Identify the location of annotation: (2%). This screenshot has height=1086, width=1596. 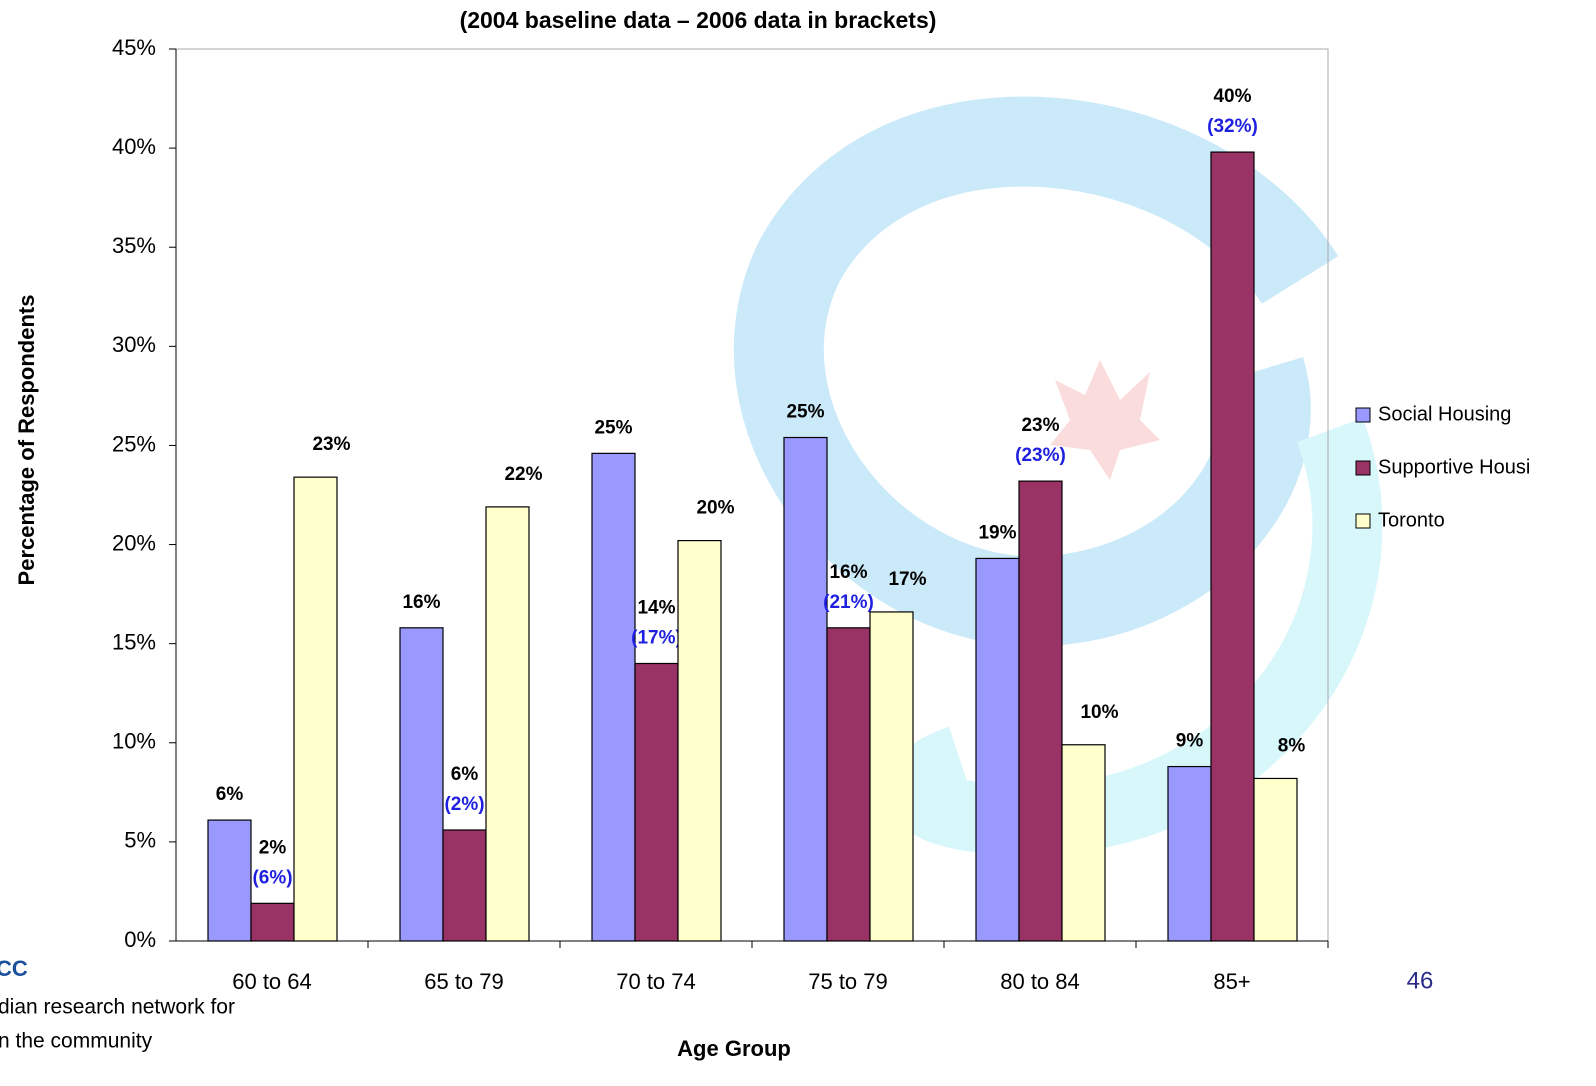
(464, 804).